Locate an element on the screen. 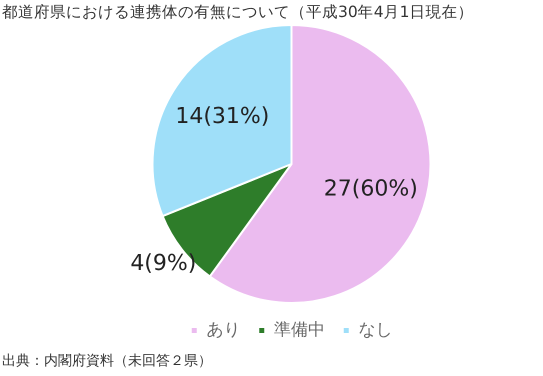 This screenshot has height=376, width=543. legend-label: 準備中 is located at coordinates (299, 330).